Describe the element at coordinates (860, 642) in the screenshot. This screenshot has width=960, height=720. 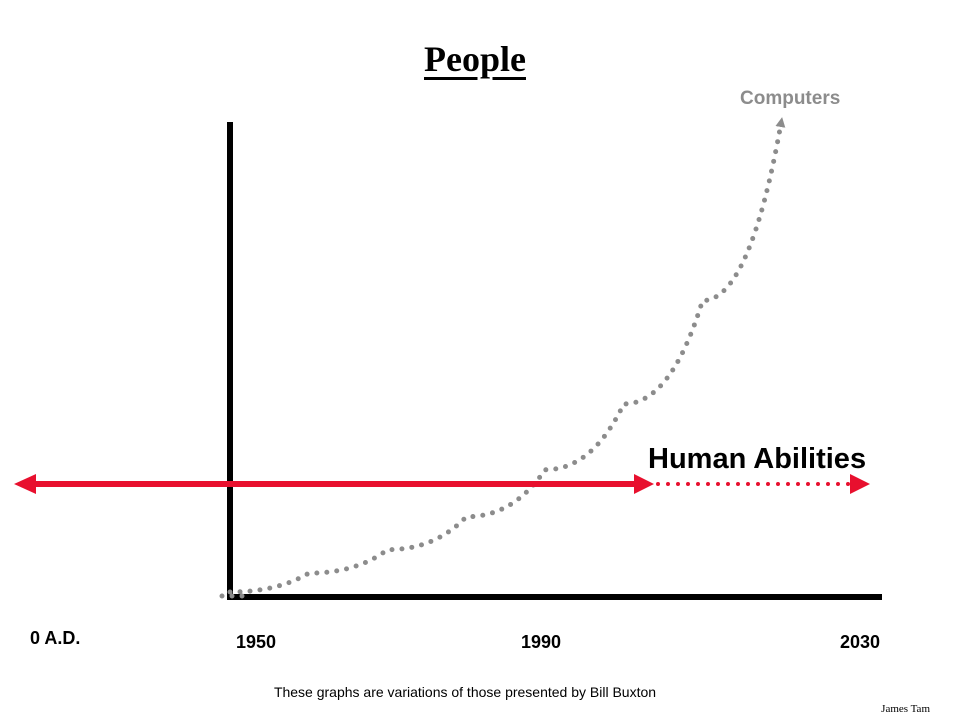
I see `x-tick-label: 2030` at that location.